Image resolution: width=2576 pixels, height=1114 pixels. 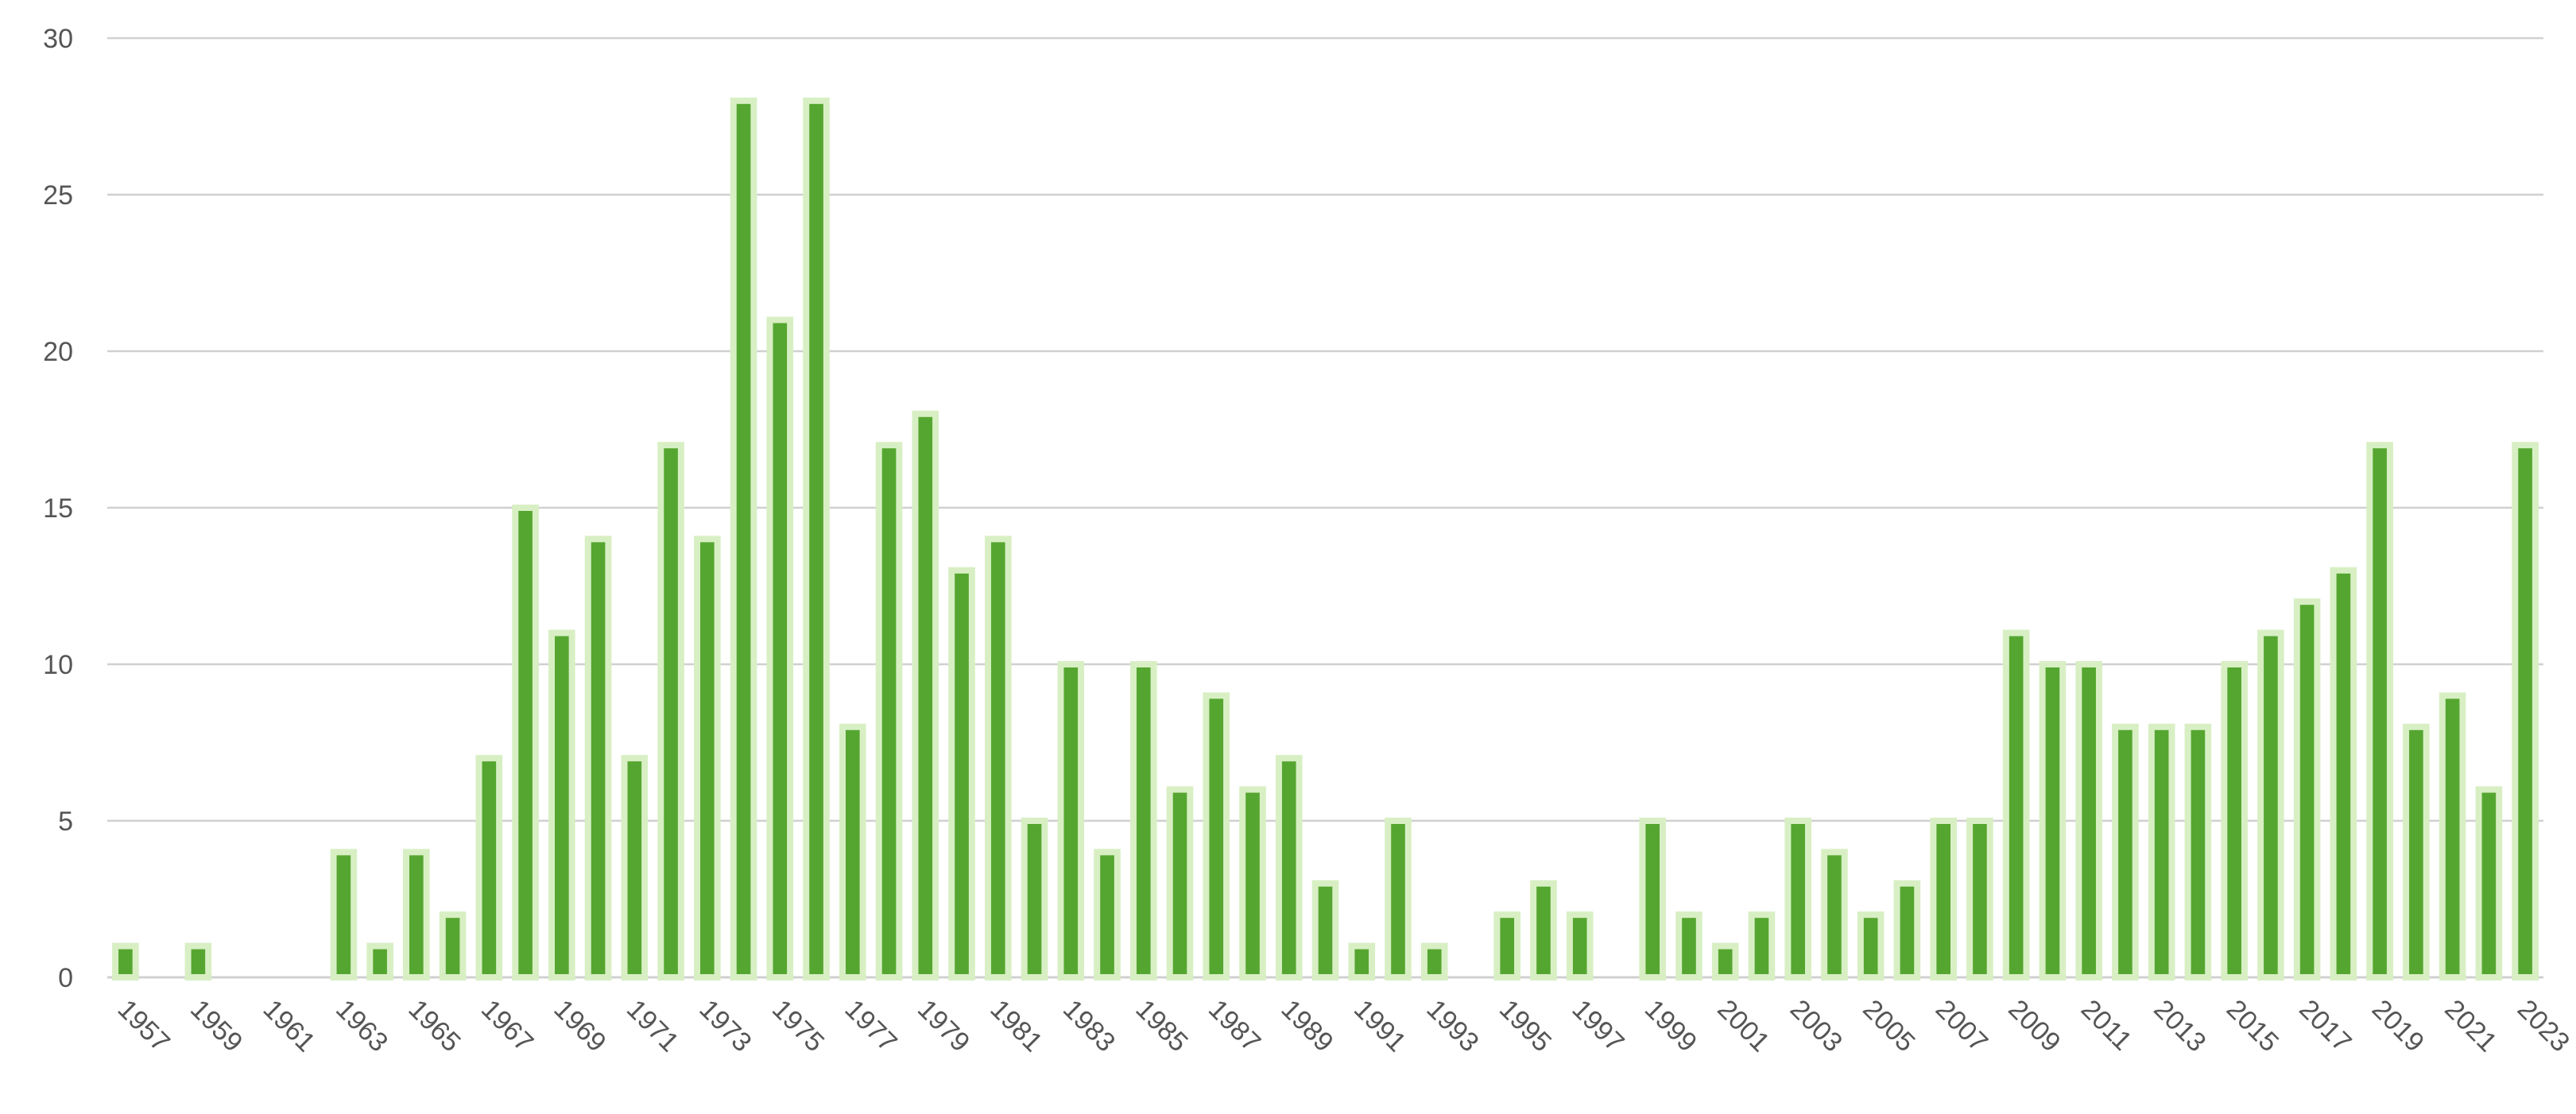 What do you see at coordinates (1452, 1026) in the screenshot?
I see `x-tick-label: 1993` at bounding box center [1452, 1026].